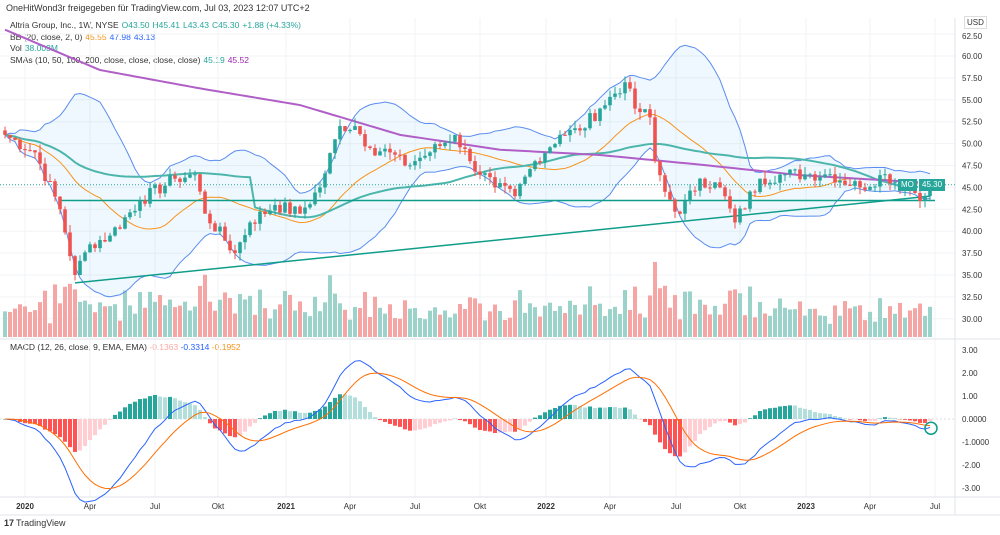 The image size is (1000, 535). Describe the element at coordinates (157, 49) in the screenshot. I see `vol-legend: Vol 38.003M` at that location.